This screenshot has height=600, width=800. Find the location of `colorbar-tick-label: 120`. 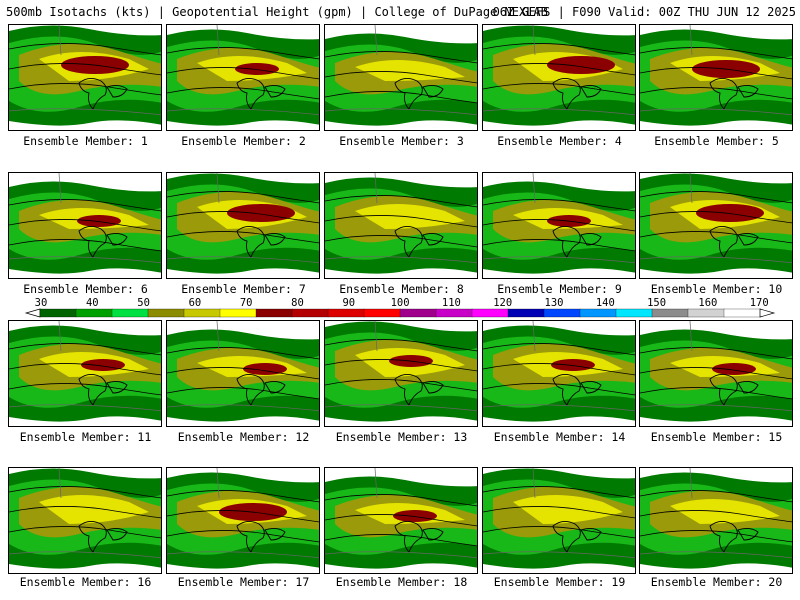

colorbar-tick-label: 120 is located at coordinates (503, 303).